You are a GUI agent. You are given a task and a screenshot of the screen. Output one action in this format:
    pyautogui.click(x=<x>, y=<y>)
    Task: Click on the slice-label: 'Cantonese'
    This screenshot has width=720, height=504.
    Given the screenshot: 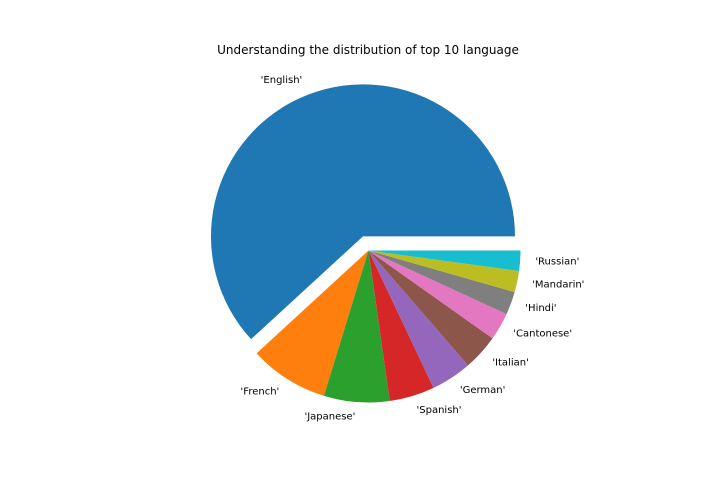 What is the action you would take?
    pyautogui.click(x=542, y=334)
    